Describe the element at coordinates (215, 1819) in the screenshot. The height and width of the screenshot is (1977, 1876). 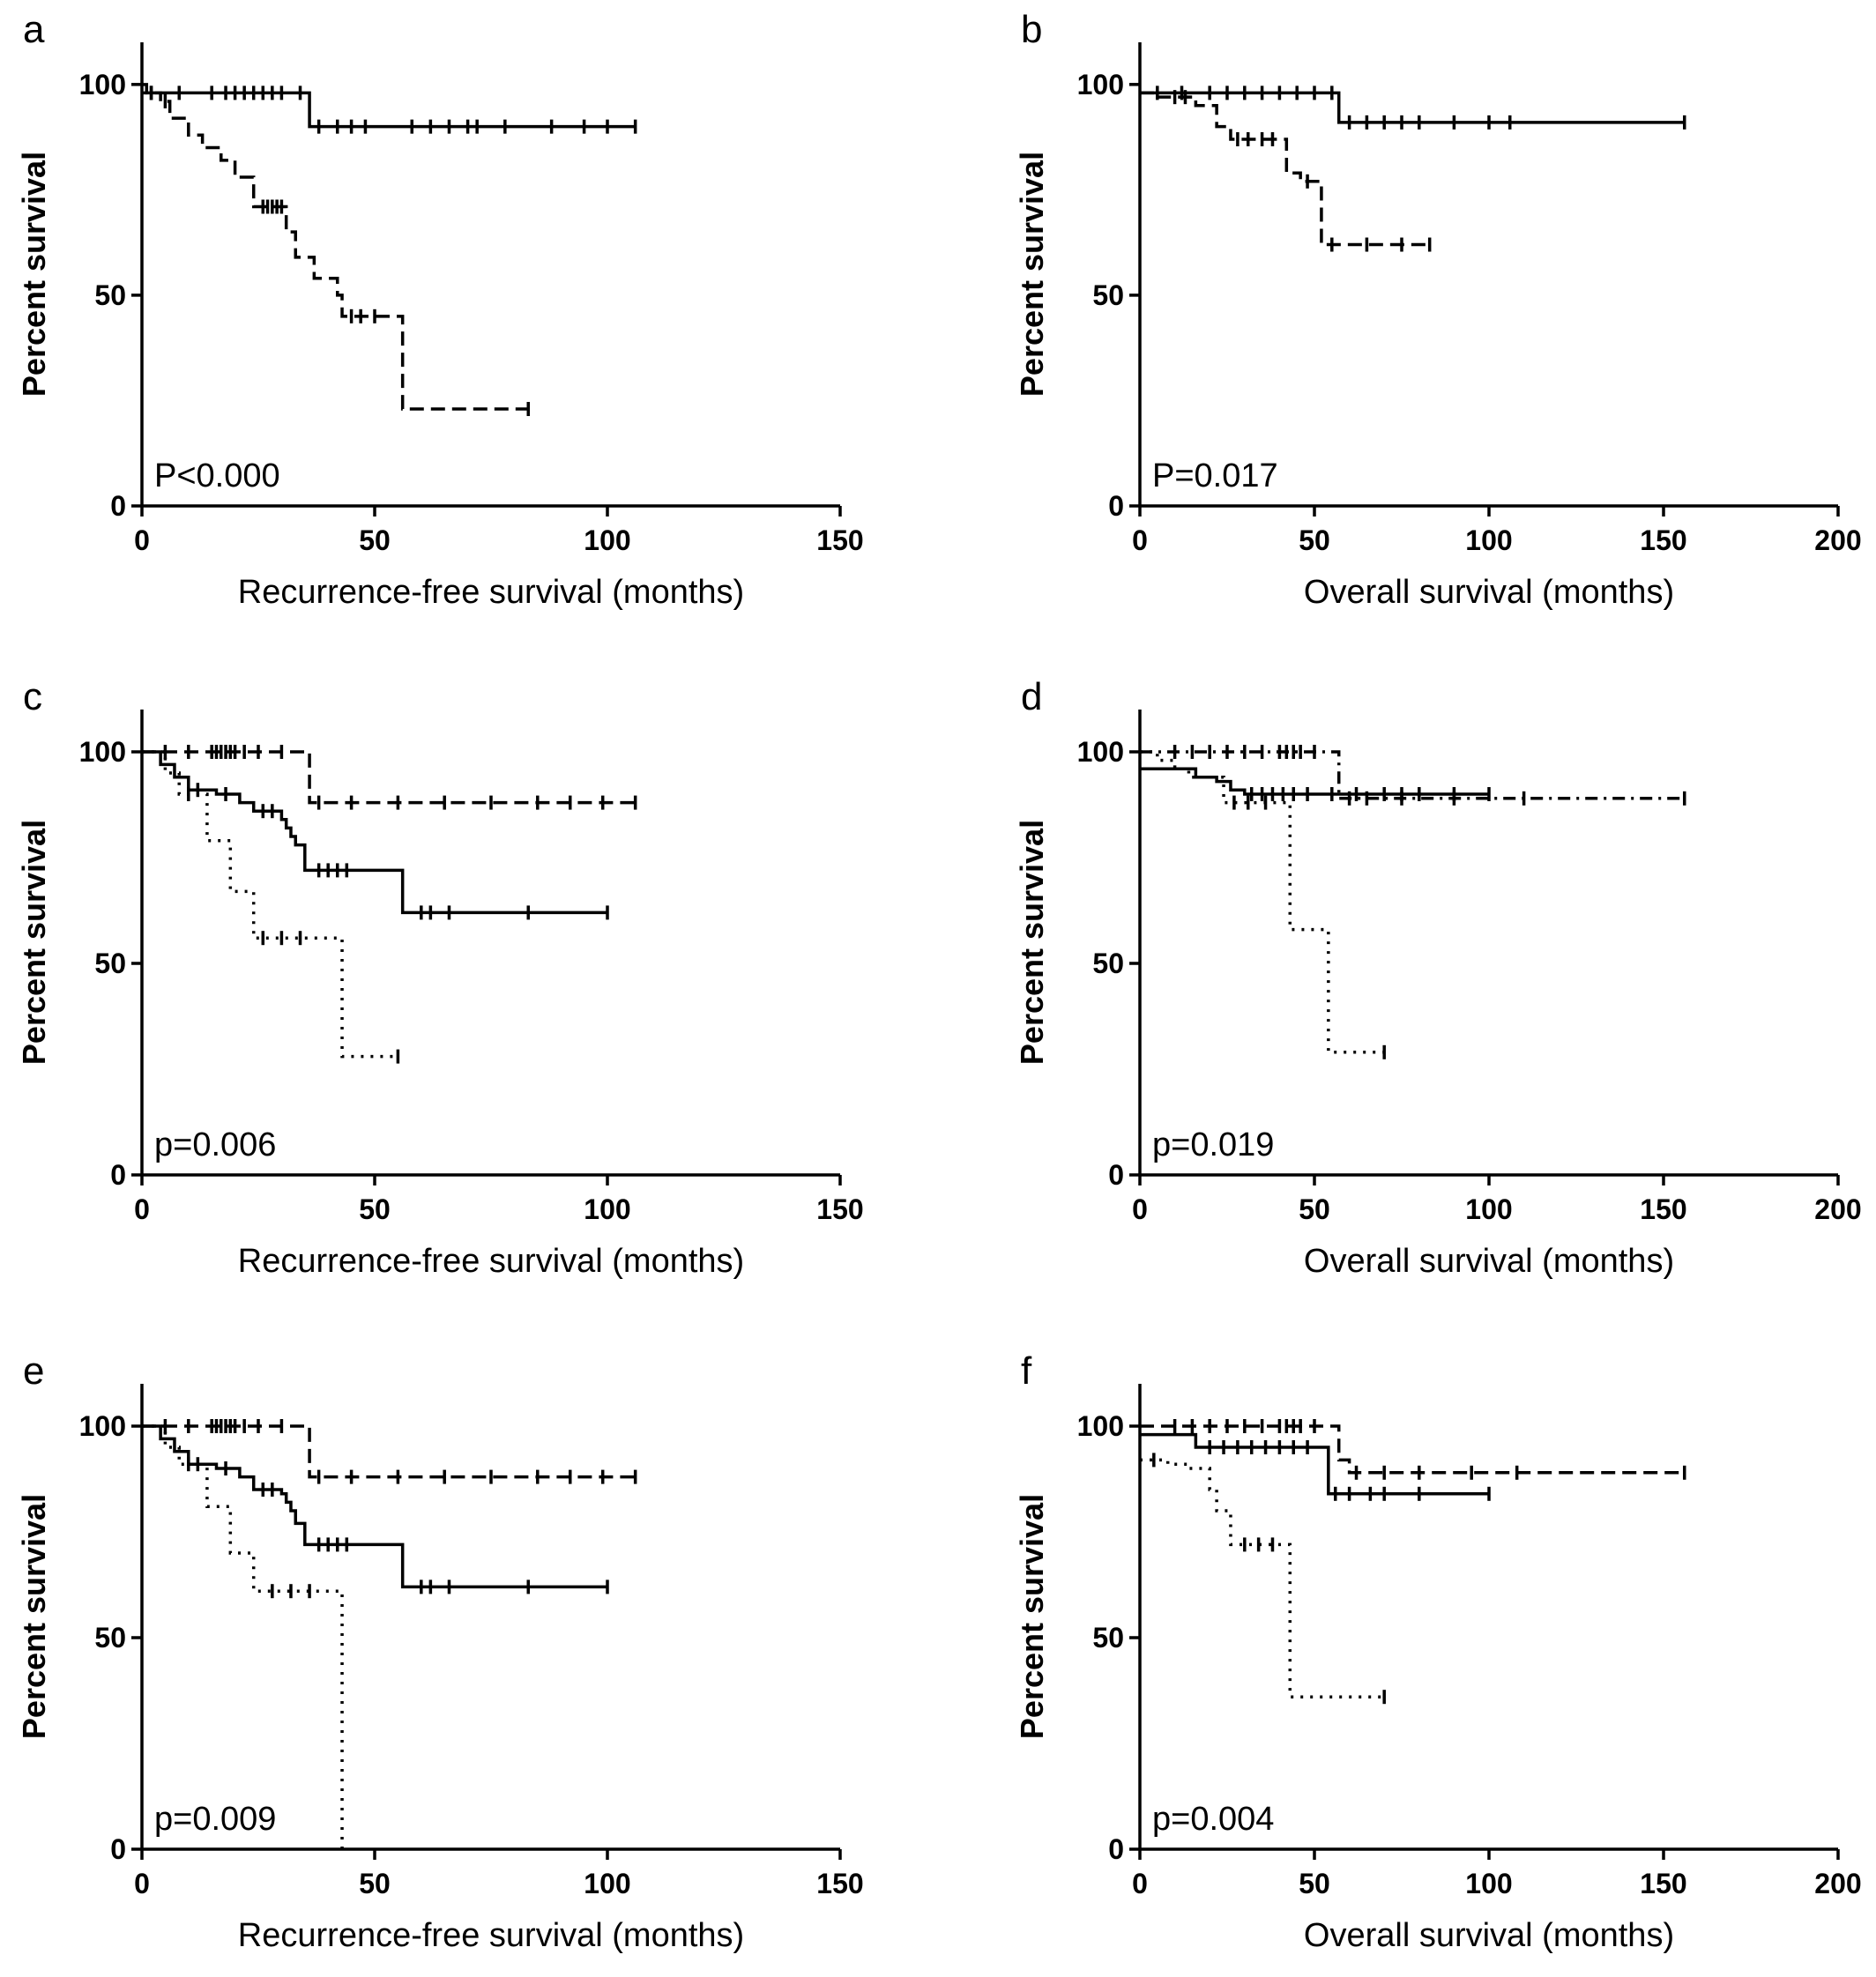
I see `p-value-annotation: p=0.009` at that location.